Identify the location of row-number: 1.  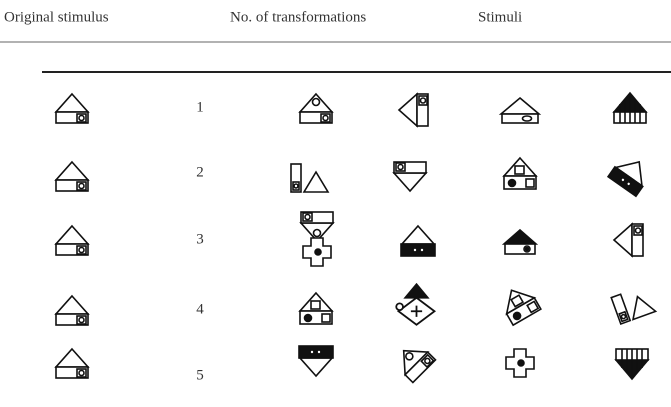
(200, 107).